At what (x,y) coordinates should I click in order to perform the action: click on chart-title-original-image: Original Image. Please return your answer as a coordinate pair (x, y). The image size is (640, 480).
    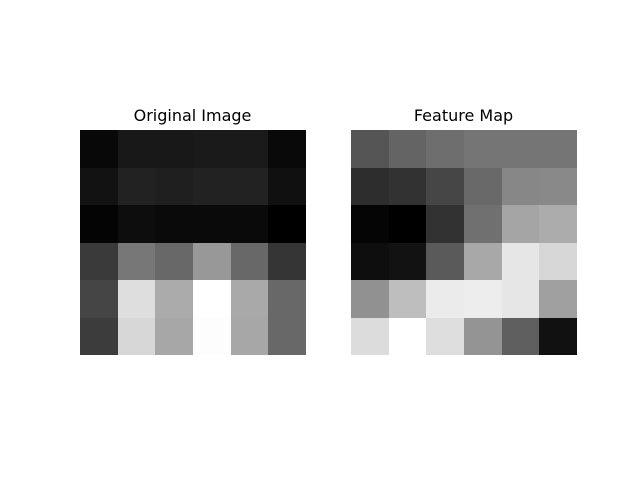
    Looking at the image, I should click on (193, 115).